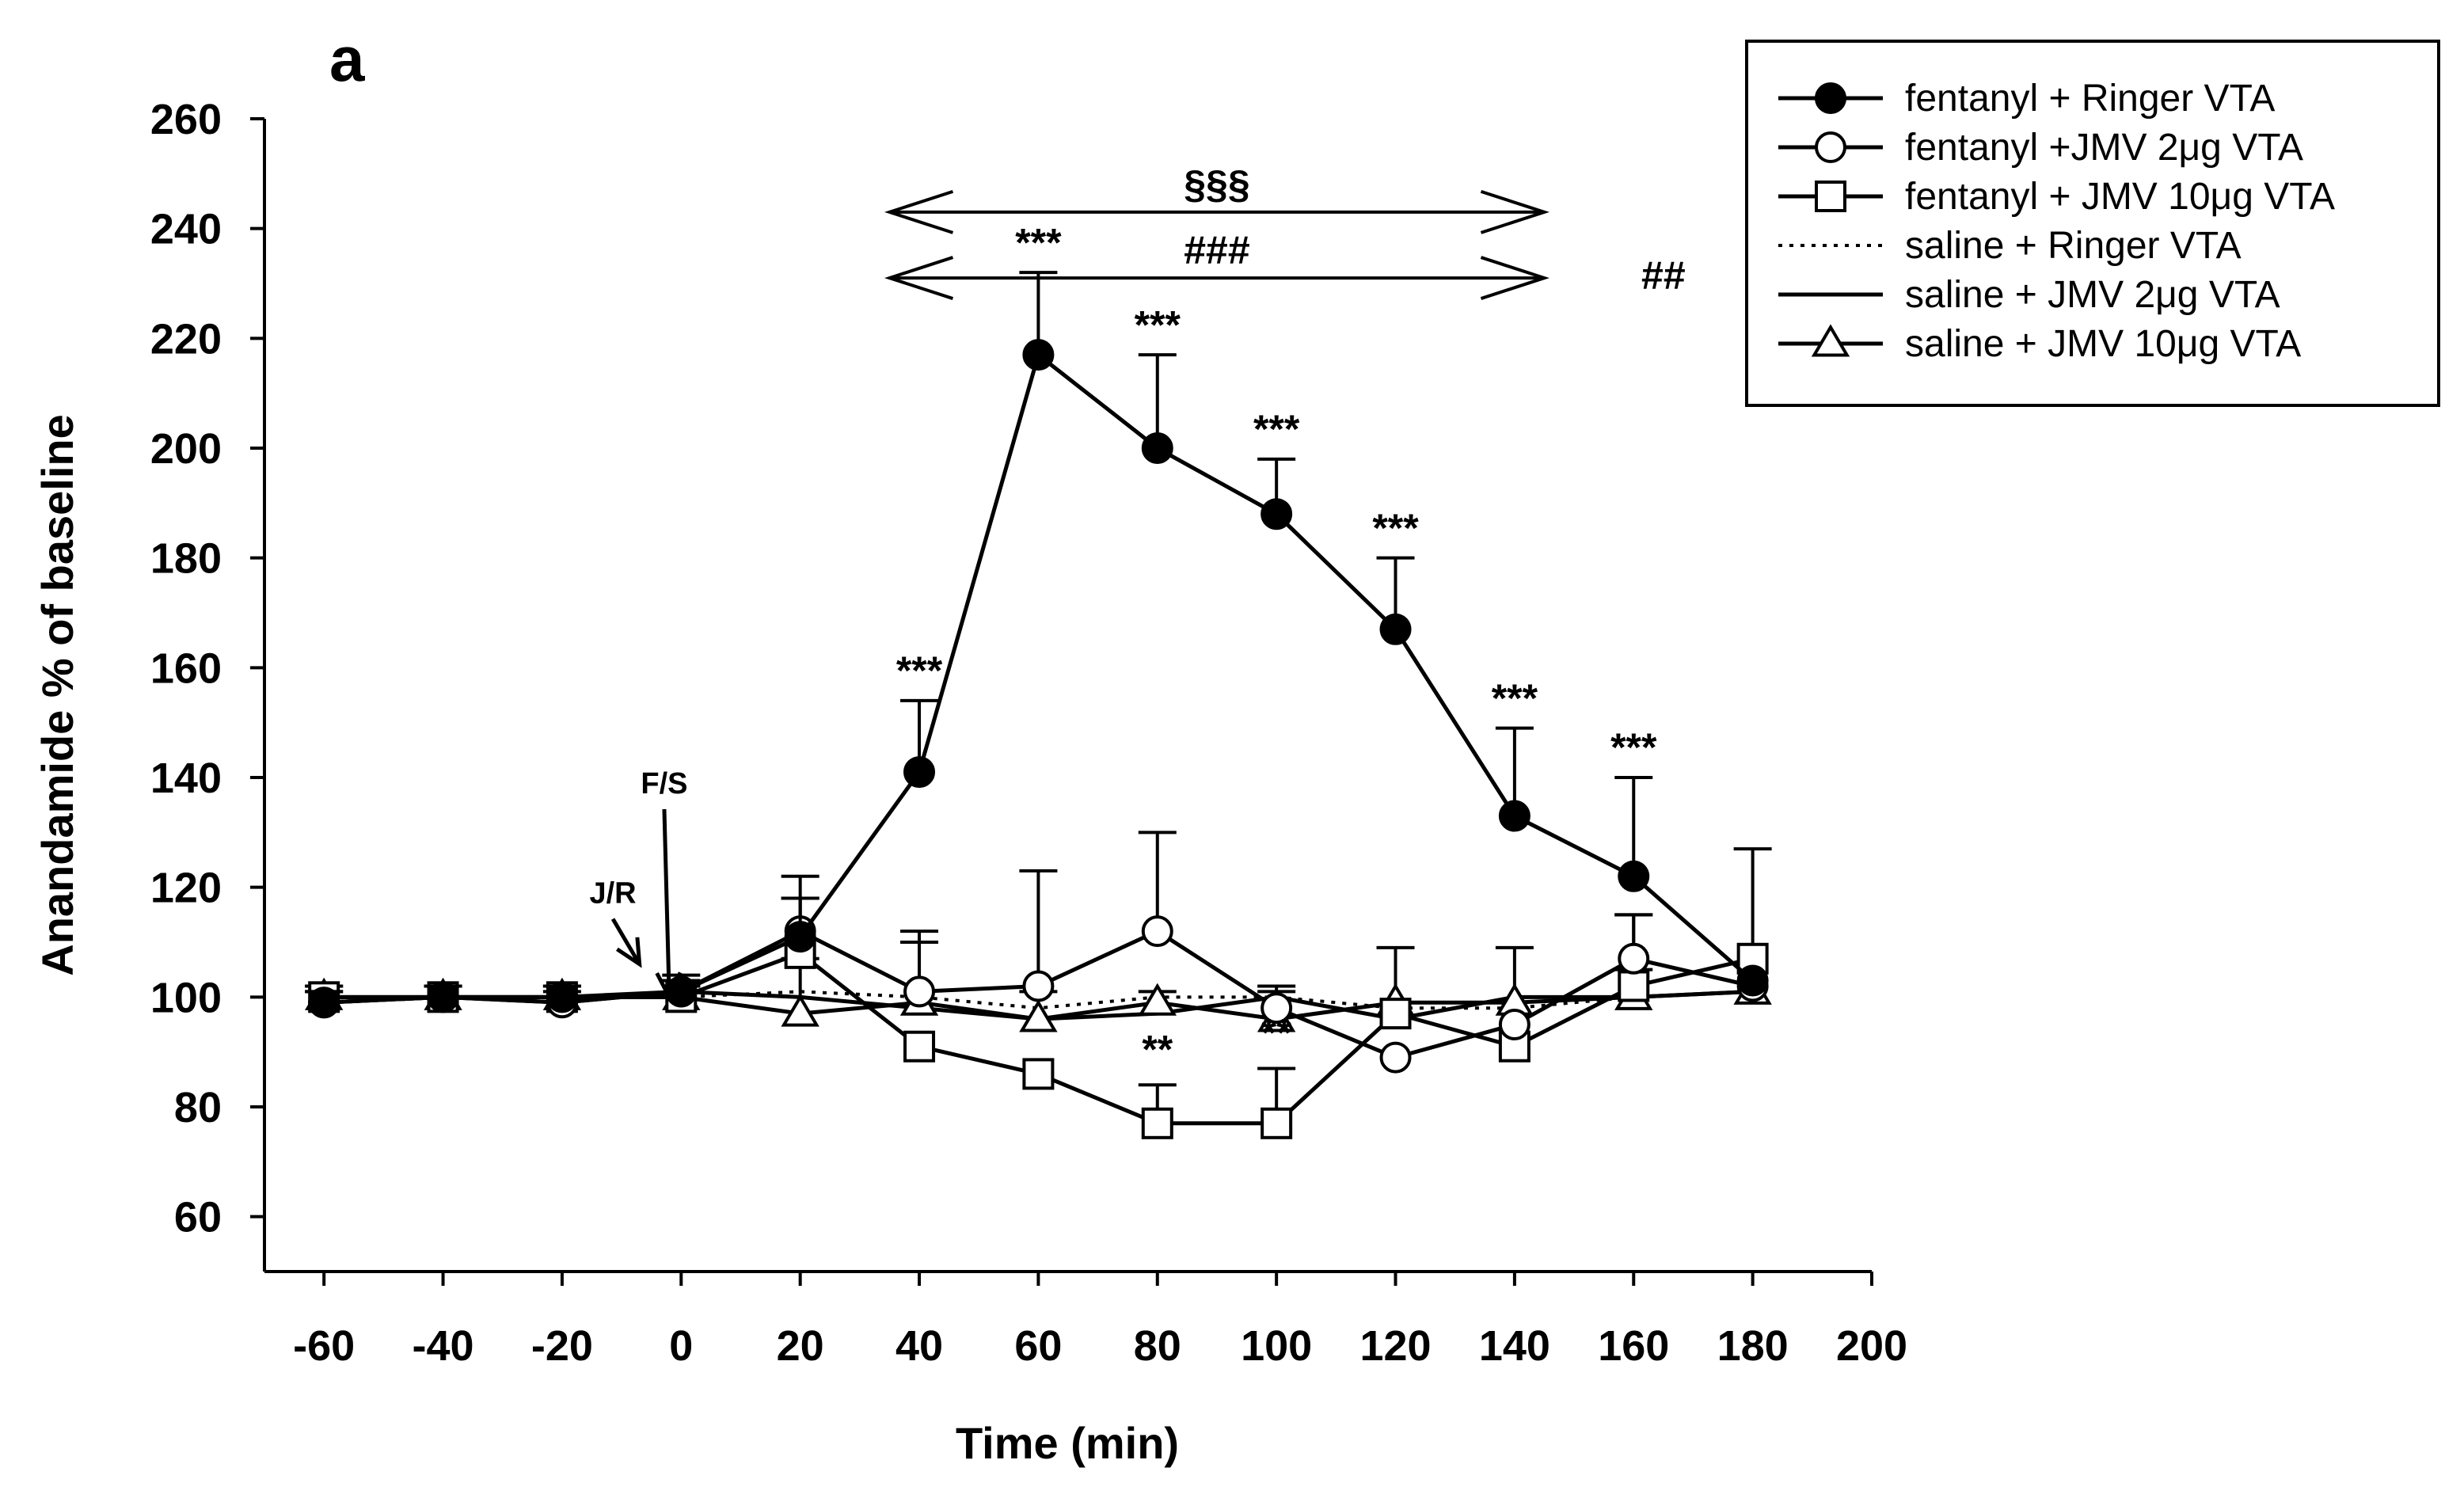 The height and width of the screenshot is (1498, 2464). I want to click on y-tick-label: 60, so click(198, 1217).